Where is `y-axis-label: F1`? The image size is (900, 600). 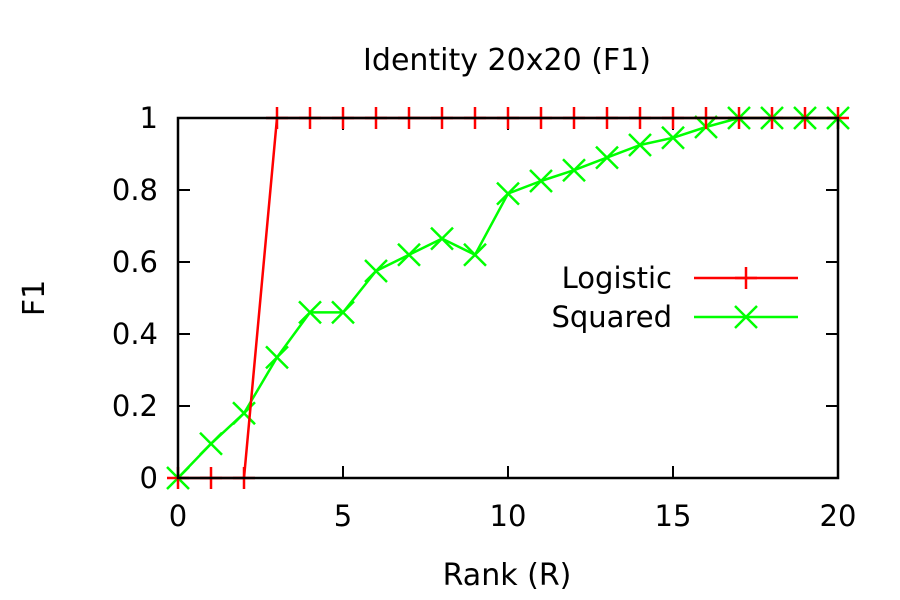
y-axis-label: F1 is located at coordinates (34, 298).